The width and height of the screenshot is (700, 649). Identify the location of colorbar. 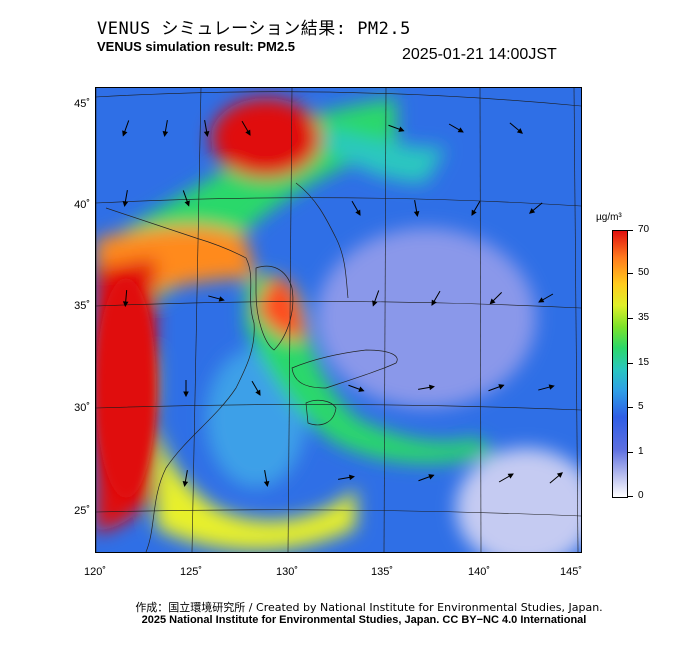
(620, 364).